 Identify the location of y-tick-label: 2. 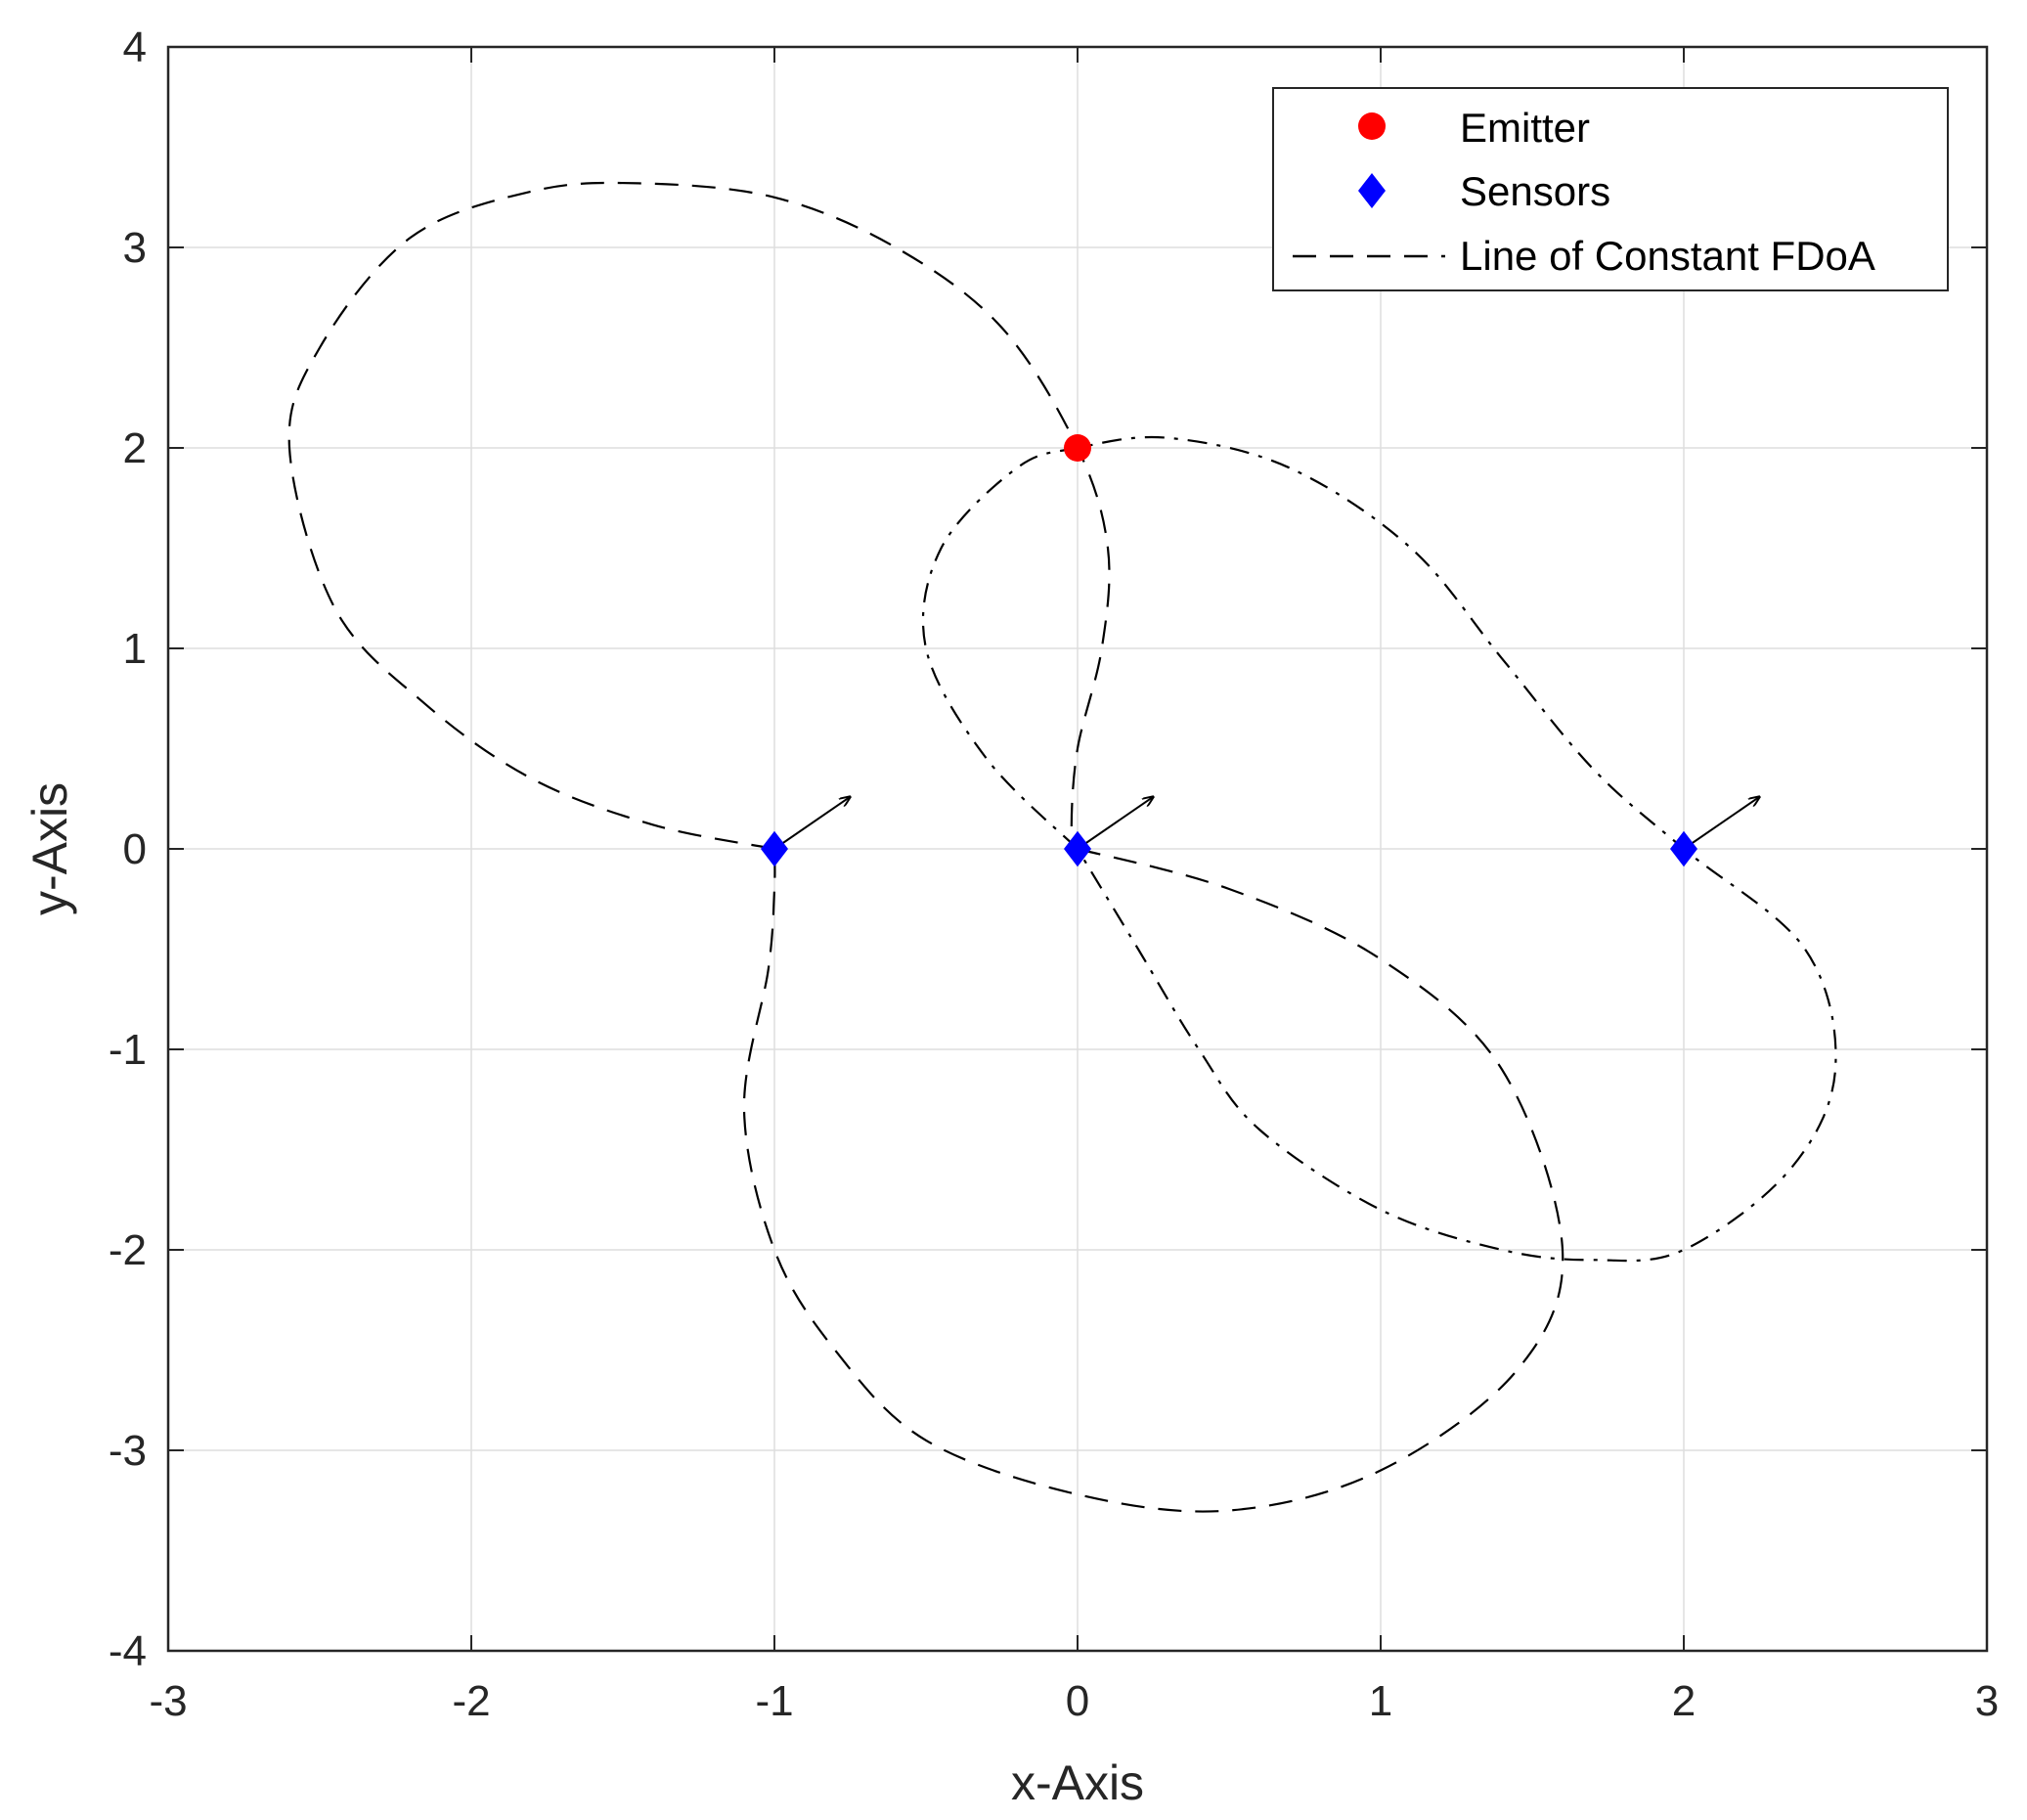
(135, 448).